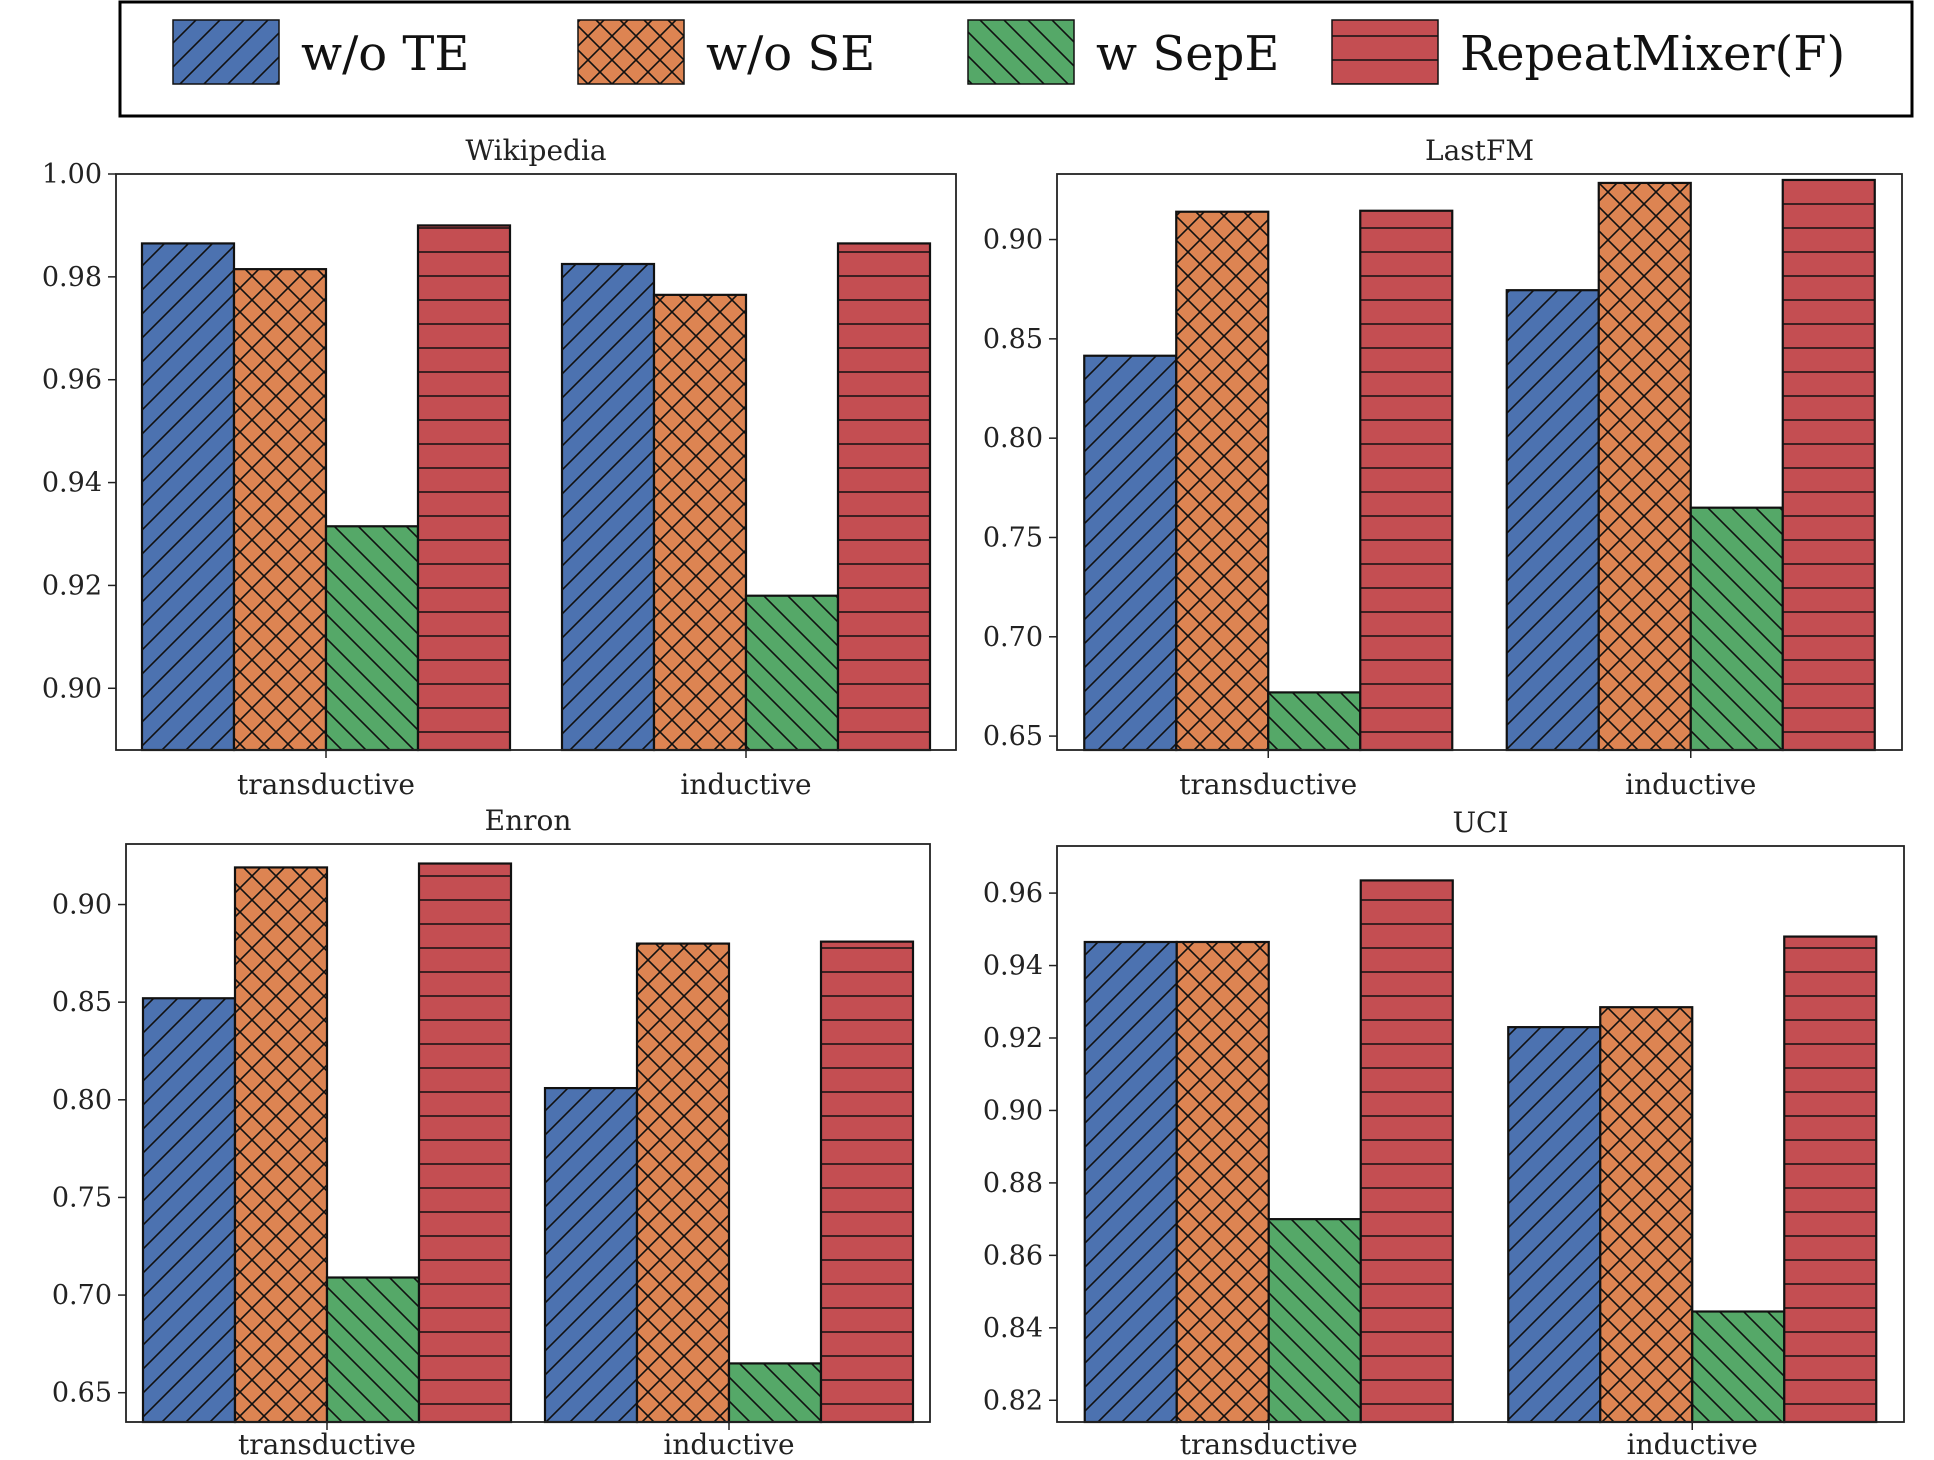 This screenshot has height=1460, width=1934. I want to click on legend-swatch-w-o-te, so click(226, 52).